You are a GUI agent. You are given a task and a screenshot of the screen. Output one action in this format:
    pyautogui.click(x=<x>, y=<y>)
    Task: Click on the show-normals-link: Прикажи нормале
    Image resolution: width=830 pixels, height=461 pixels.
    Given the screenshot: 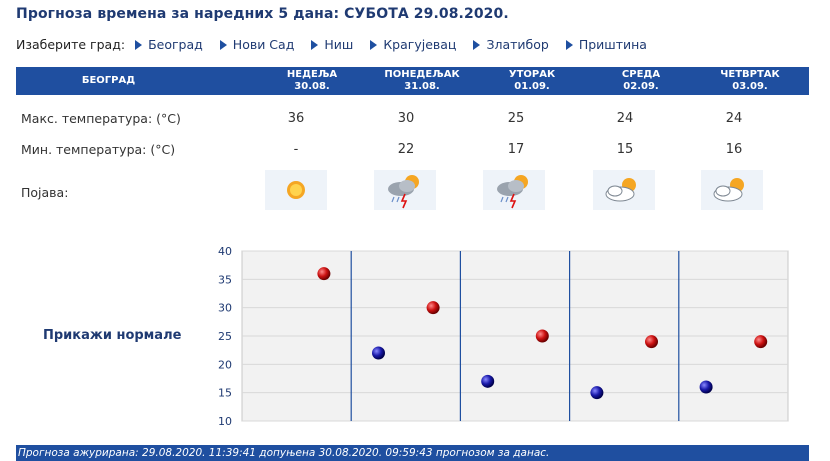 What is the action you would take?
    pyautogui.click(x=112, y=335)
    